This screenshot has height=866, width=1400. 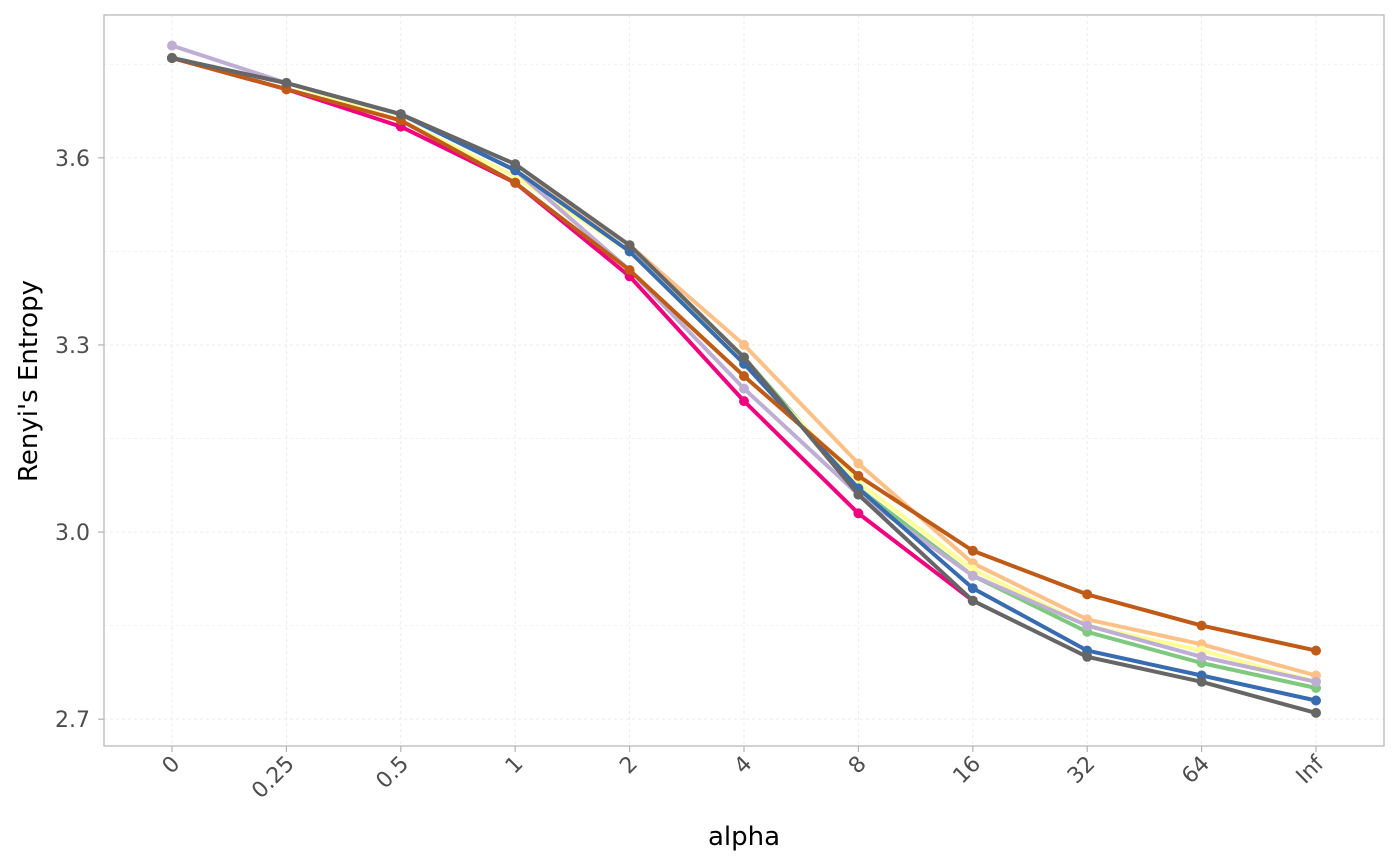 What do you see at coordinates (72, 440) in the screenshot?
I see `y-tick-labels: 2.7 3.0 3.3 3.6` at bounding box center [72, 440].